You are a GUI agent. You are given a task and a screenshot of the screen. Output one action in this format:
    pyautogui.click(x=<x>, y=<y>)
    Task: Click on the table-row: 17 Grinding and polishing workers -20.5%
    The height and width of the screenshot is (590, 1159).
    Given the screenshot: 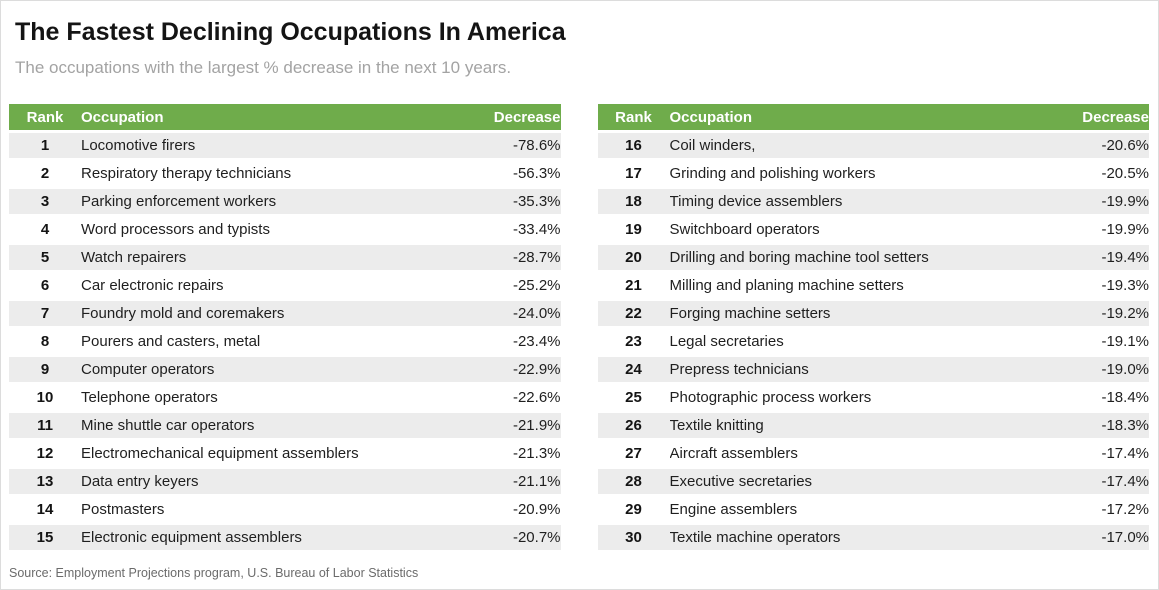 What is the action you would take?
    pyautogui.click(x=873, y=173)
    